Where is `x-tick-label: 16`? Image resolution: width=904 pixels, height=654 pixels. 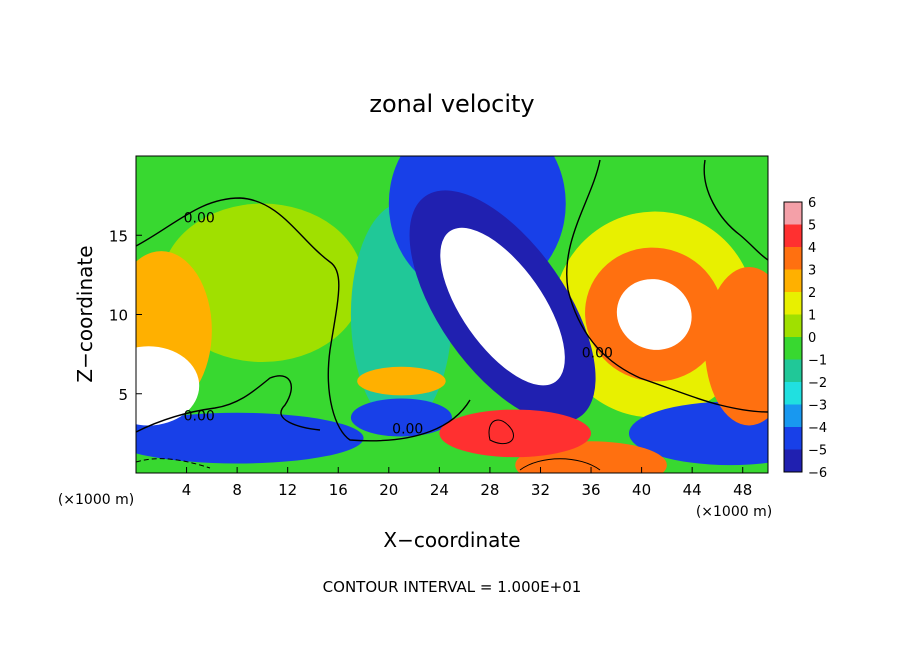 x-tick-label: 16 is located at coordinates (338, 490).